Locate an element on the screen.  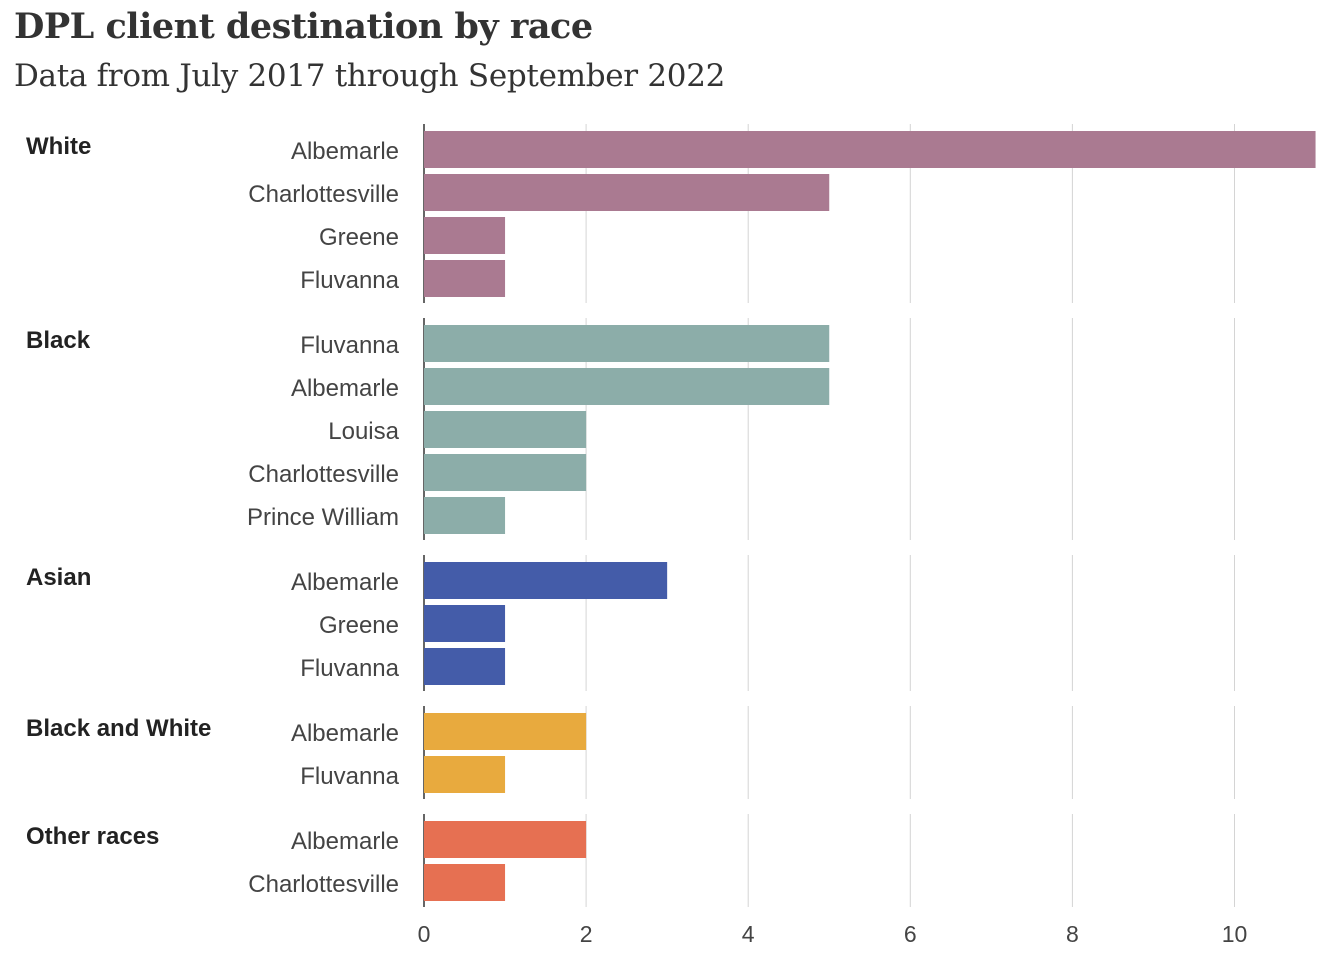
chart-title: DPL client destination by race is located at coordinates (303, 26).